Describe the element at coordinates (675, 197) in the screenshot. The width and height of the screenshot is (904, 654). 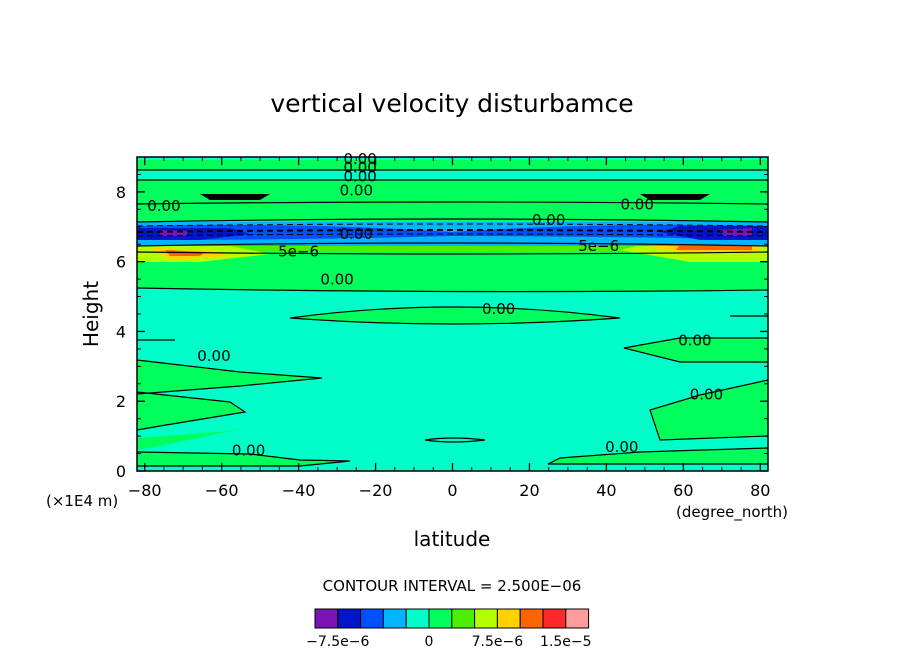
I see `contour-band-top-dark-right` at that location.